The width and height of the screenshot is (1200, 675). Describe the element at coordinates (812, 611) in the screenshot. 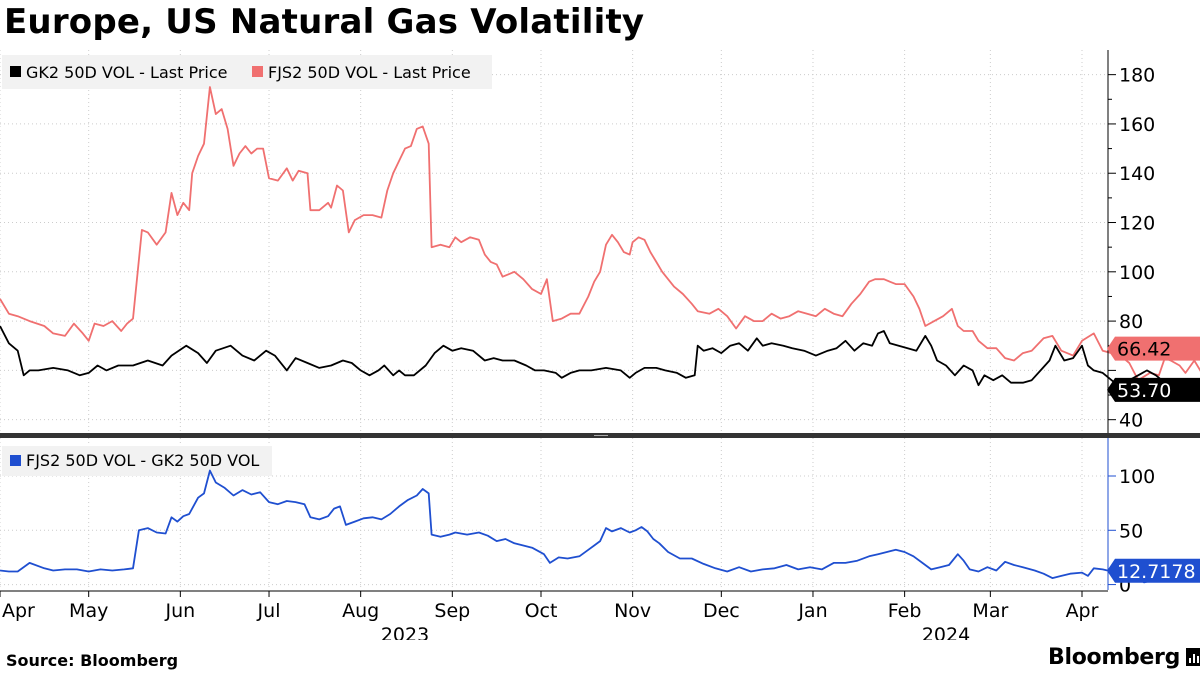

I see `x-tick-label: Jan` at that location.